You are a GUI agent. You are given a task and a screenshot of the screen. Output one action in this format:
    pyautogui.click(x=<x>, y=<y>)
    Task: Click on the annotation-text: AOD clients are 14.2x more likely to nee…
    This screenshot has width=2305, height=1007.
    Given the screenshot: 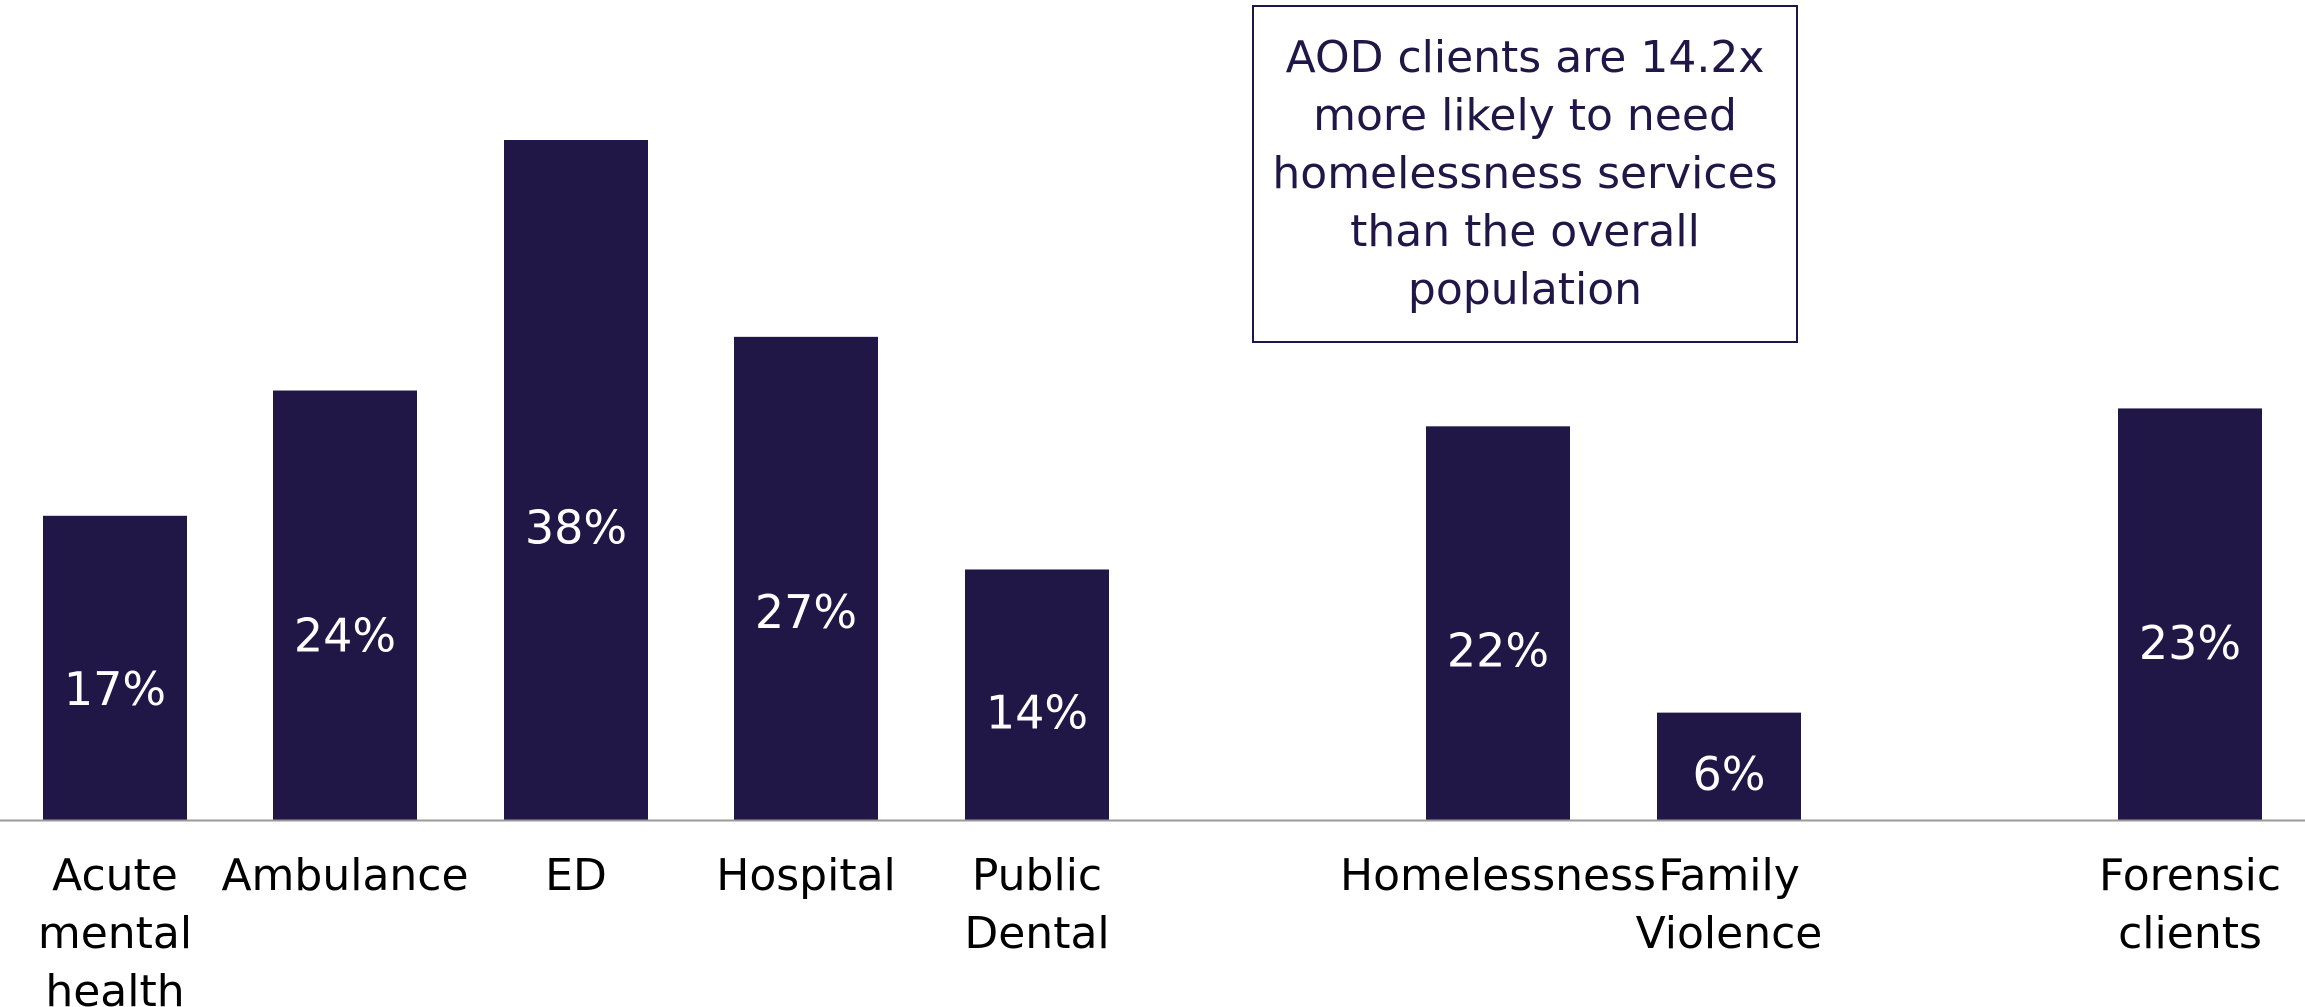 What is the action you would take?
    pyautogui.click(x=1525, y=173)
    